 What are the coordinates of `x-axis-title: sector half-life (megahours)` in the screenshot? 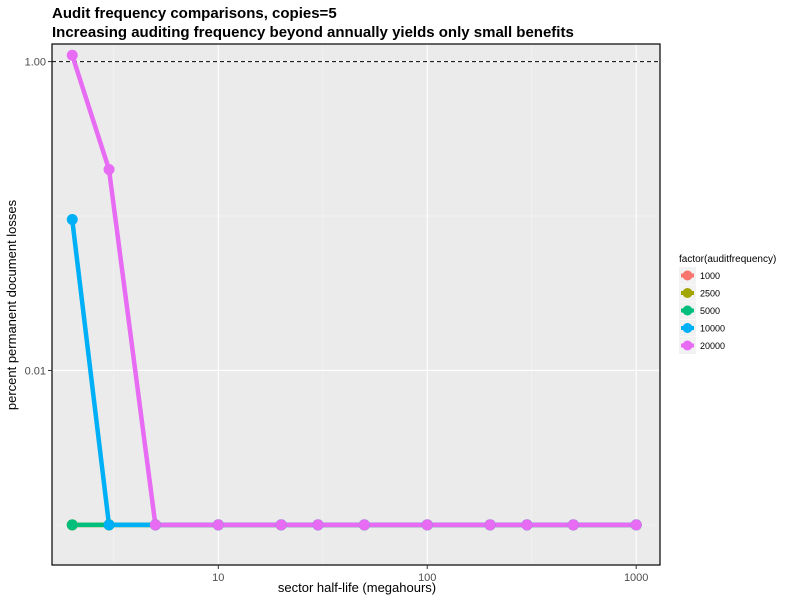 It's located at (357, 587).